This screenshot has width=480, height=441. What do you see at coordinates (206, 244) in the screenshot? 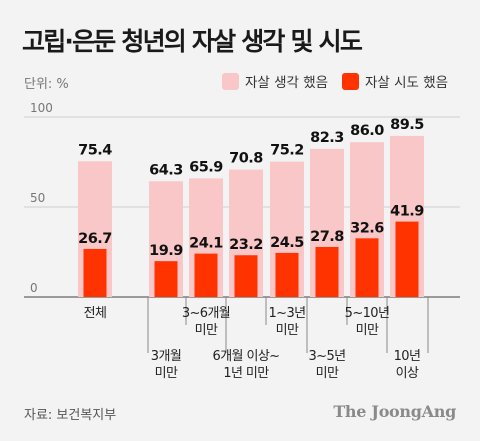
I see `value-label-attempt-2: 24.1` at bounding box center [206, 244].